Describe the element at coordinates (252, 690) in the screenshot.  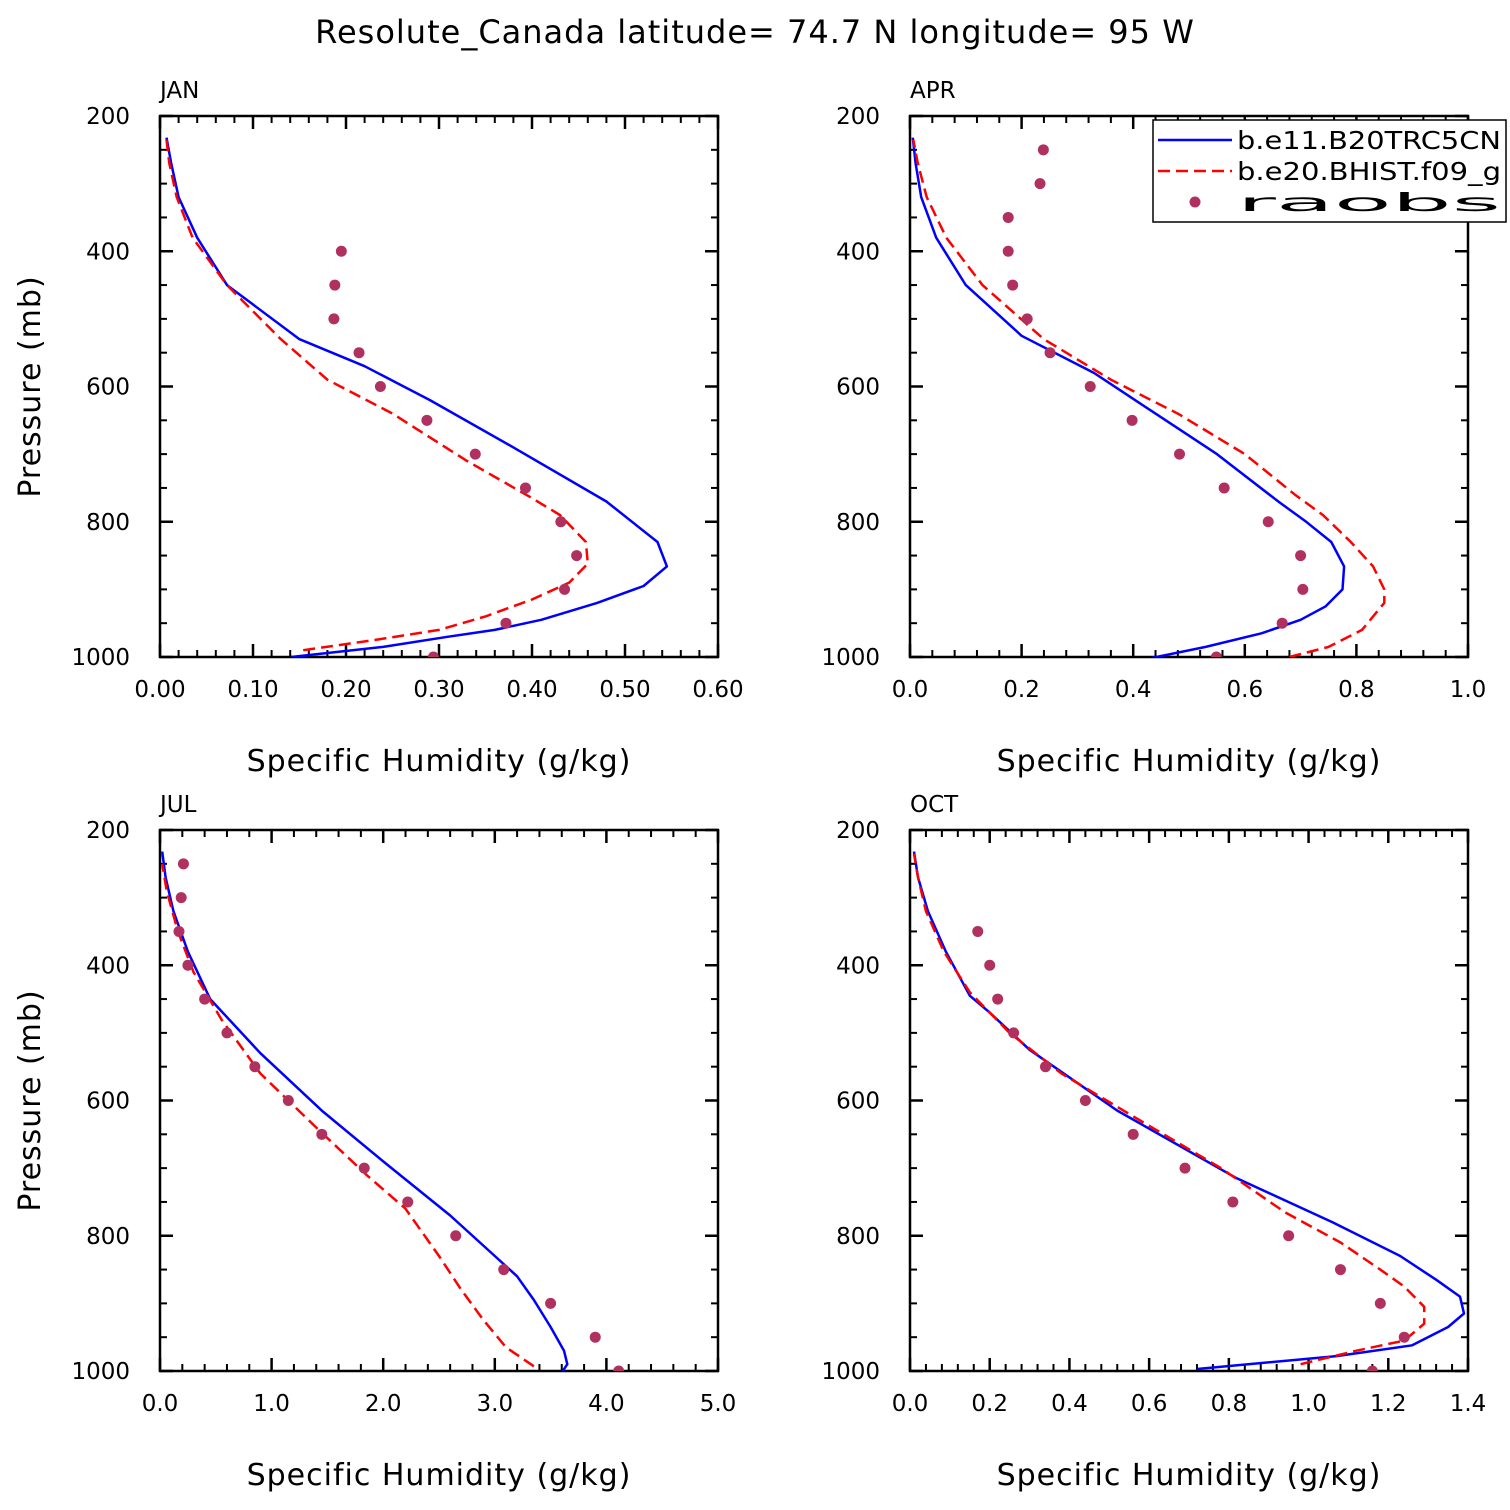
I see `x-tick-label: 0.10` at that location.